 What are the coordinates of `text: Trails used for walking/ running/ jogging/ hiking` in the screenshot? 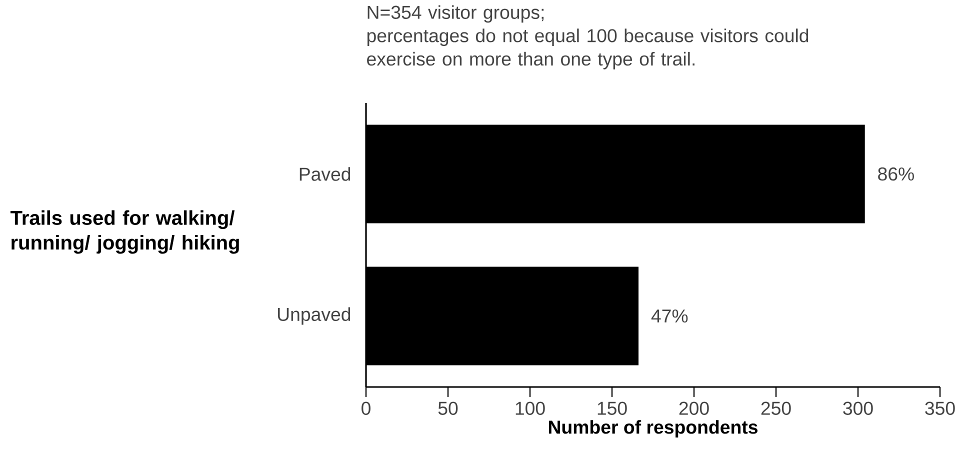 It's located at (124, 232).